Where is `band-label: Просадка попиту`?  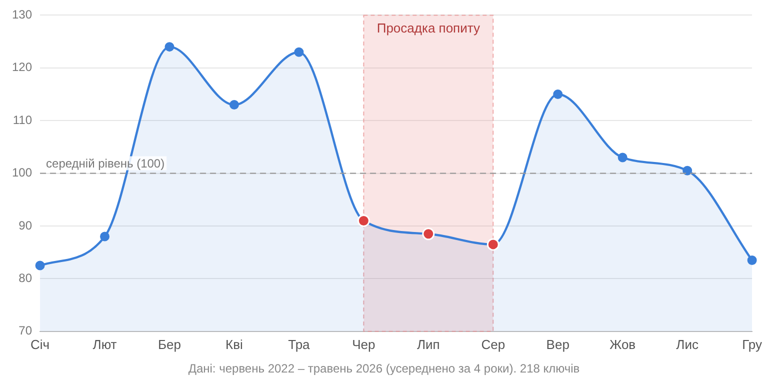
band-label: Просадка попиту is located at coordinates (428, 28).